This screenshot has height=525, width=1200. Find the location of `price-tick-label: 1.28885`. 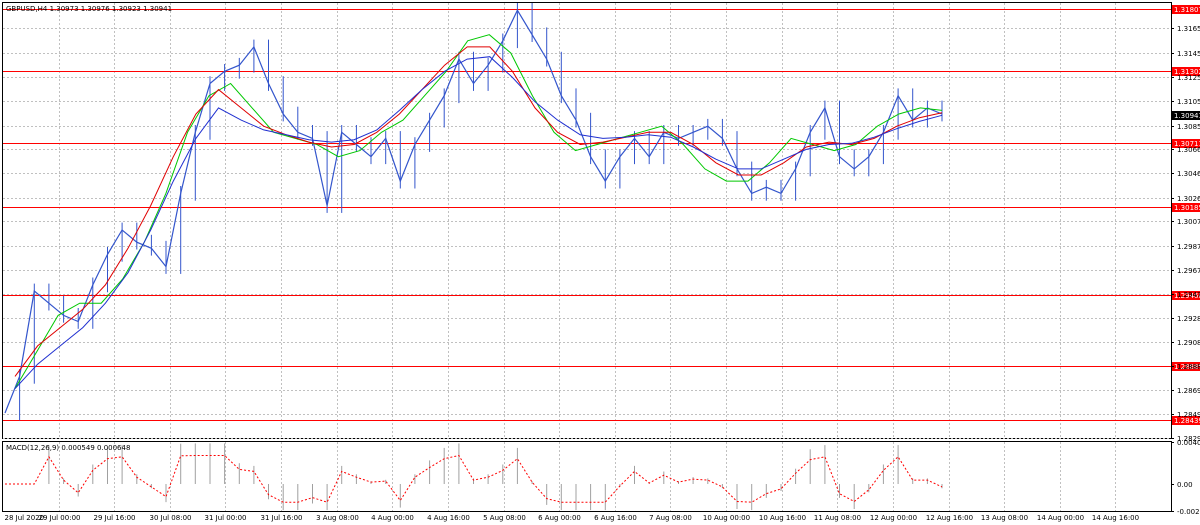

price-tick-label: 1.28885 is located at coordinates (1188, 367).